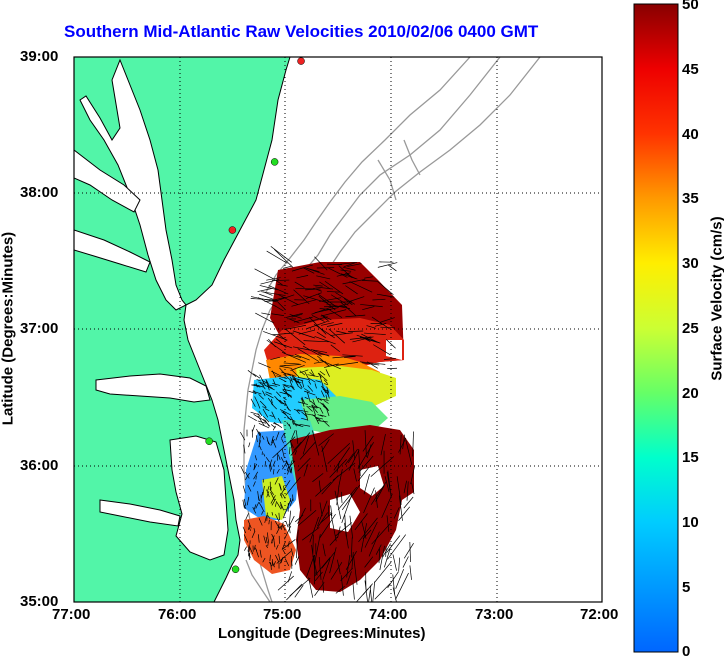 This screenshot has height=660, width=724. I want to click on y-tick-38: 38:00, so click(39, 192).